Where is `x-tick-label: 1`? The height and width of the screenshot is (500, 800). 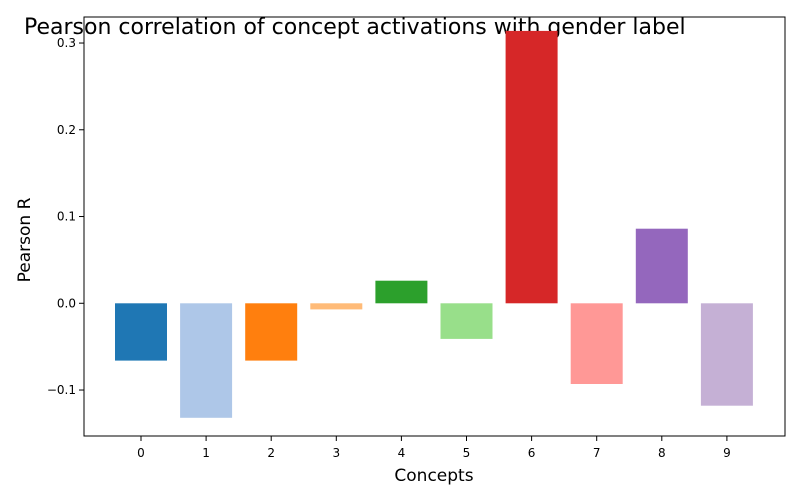
x-tick-label: 1 is located at coordinates (206, 453).